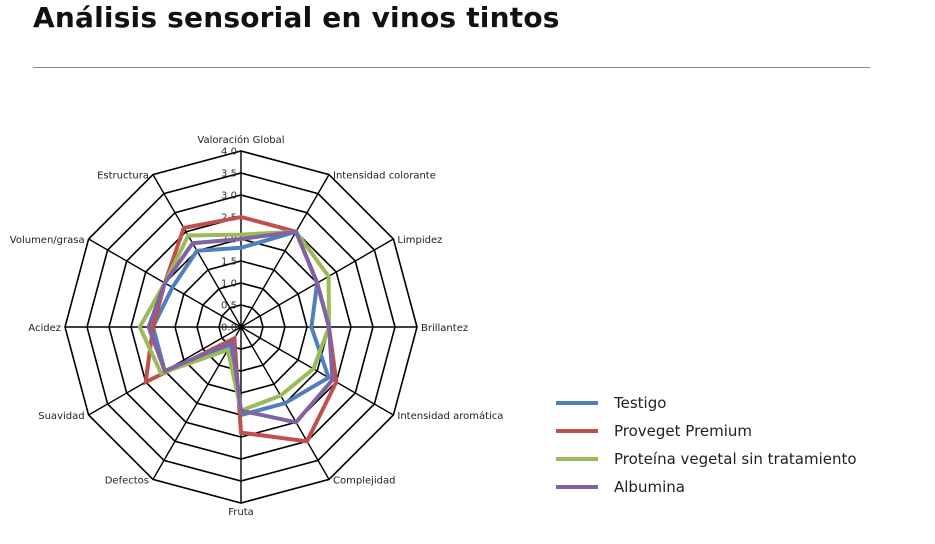  What do you see at coordinates (706, 403) in the screenshot?
I see `legend-item: Testigo` at bounding box center [706, 403].